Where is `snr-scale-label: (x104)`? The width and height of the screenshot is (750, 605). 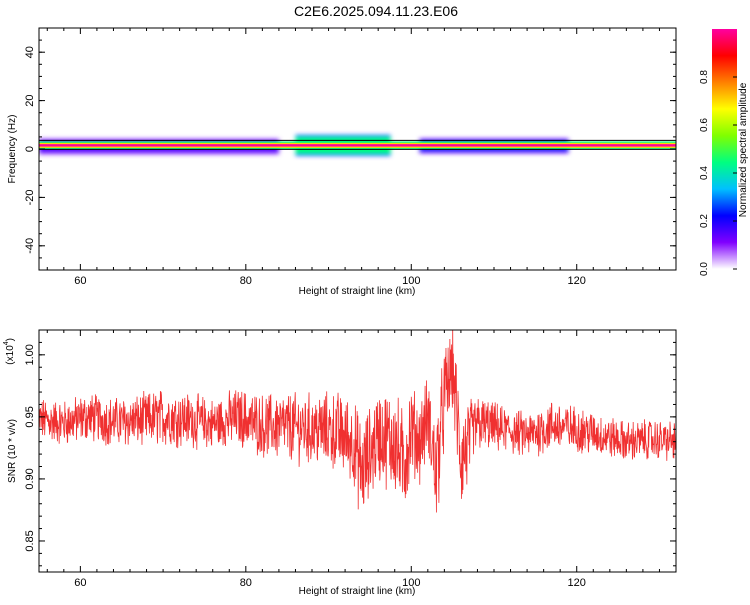
snr-scale-label: (x104) is located at coordinates (9, 351).